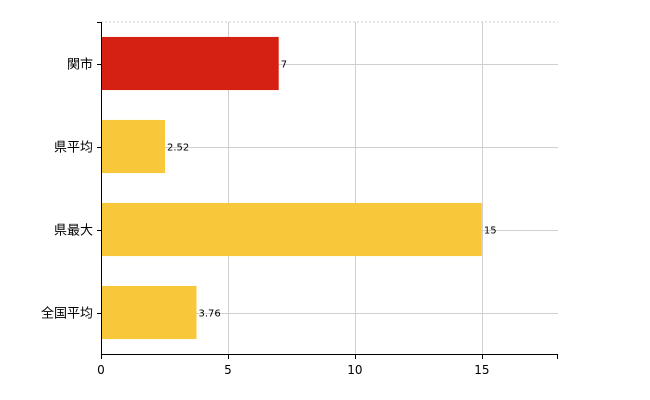 This screenshot has height=400, width=650. I want to click on x-tick-label-1: 5, so click(228, 370).